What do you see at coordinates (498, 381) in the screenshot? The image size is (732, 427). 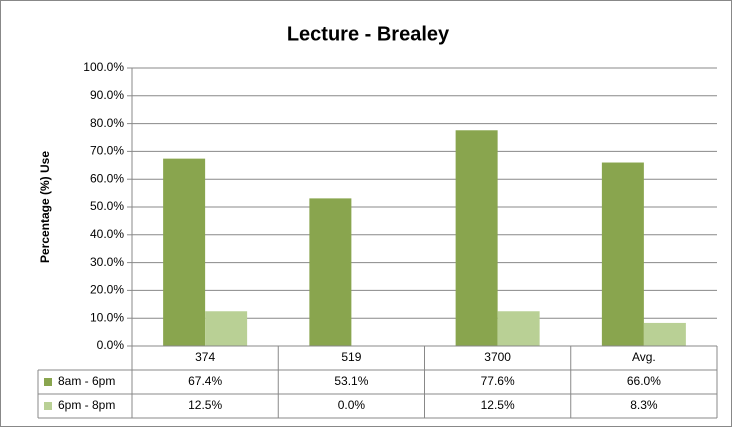 I see `data-table-cell: 77.6%` at bounding box center [498, 381].